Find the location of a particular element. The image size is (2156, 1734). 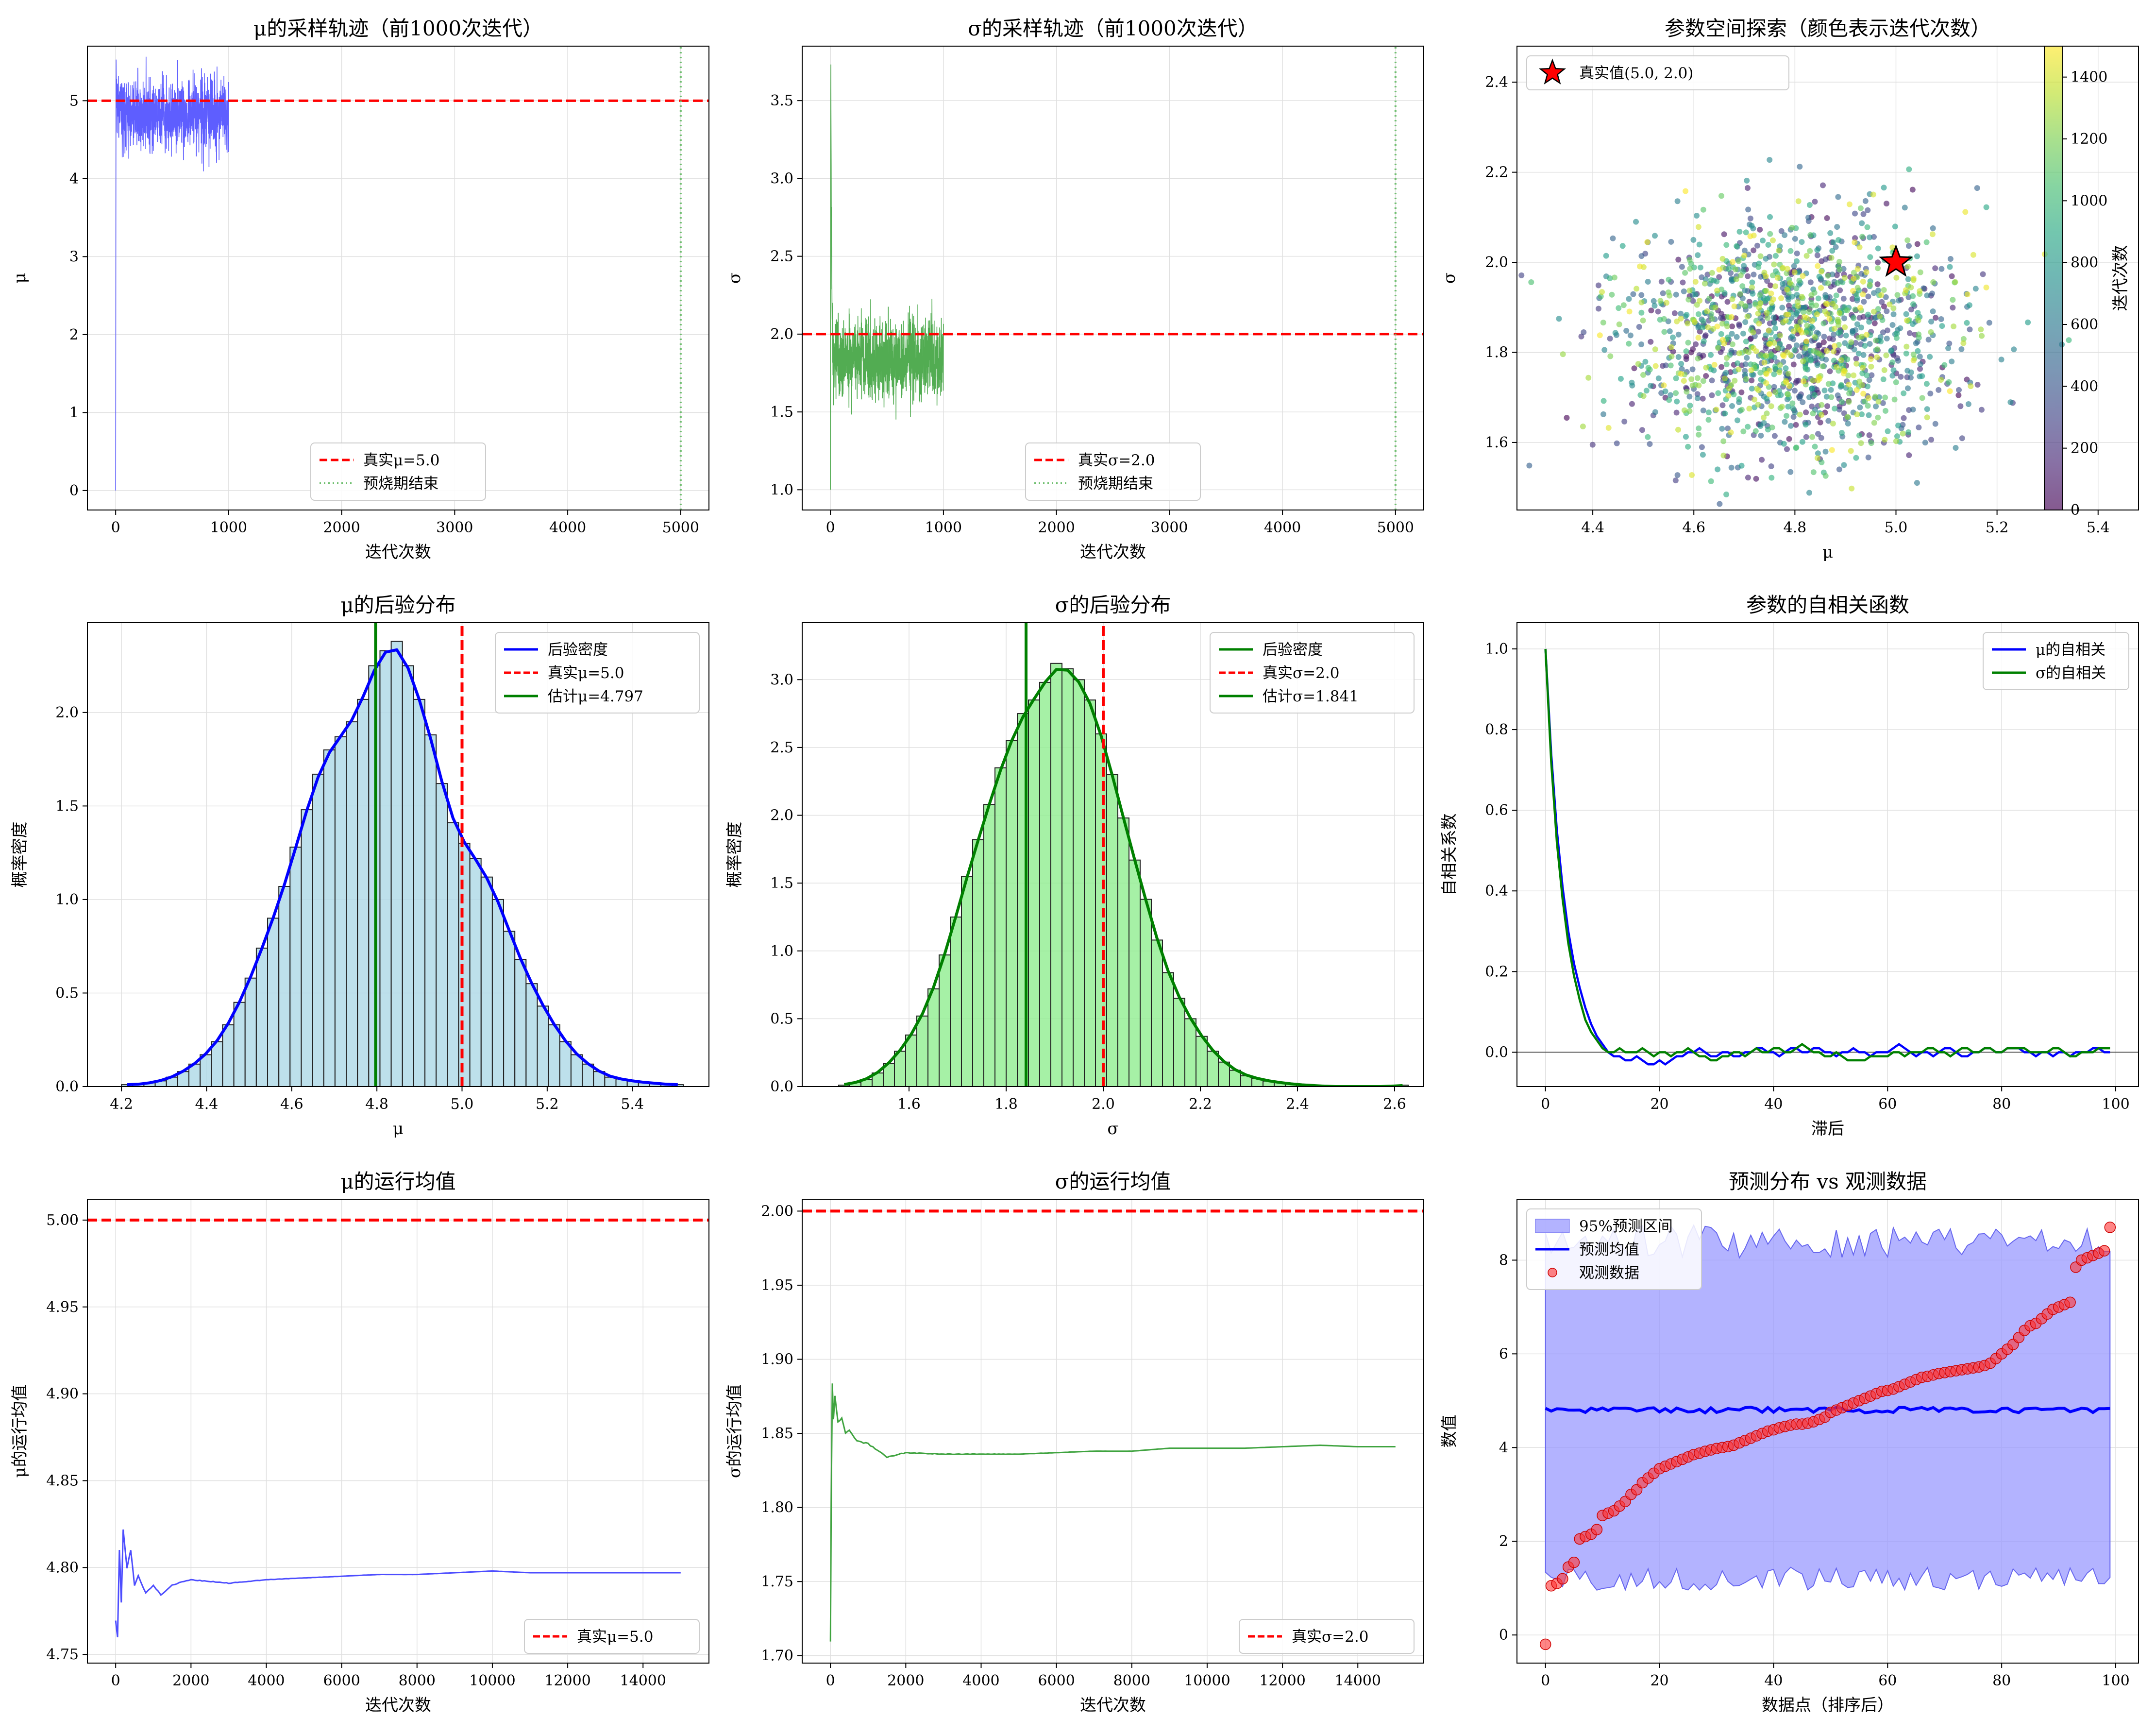

y-tick-label: 1.0 is located at coordinates (67, 899).